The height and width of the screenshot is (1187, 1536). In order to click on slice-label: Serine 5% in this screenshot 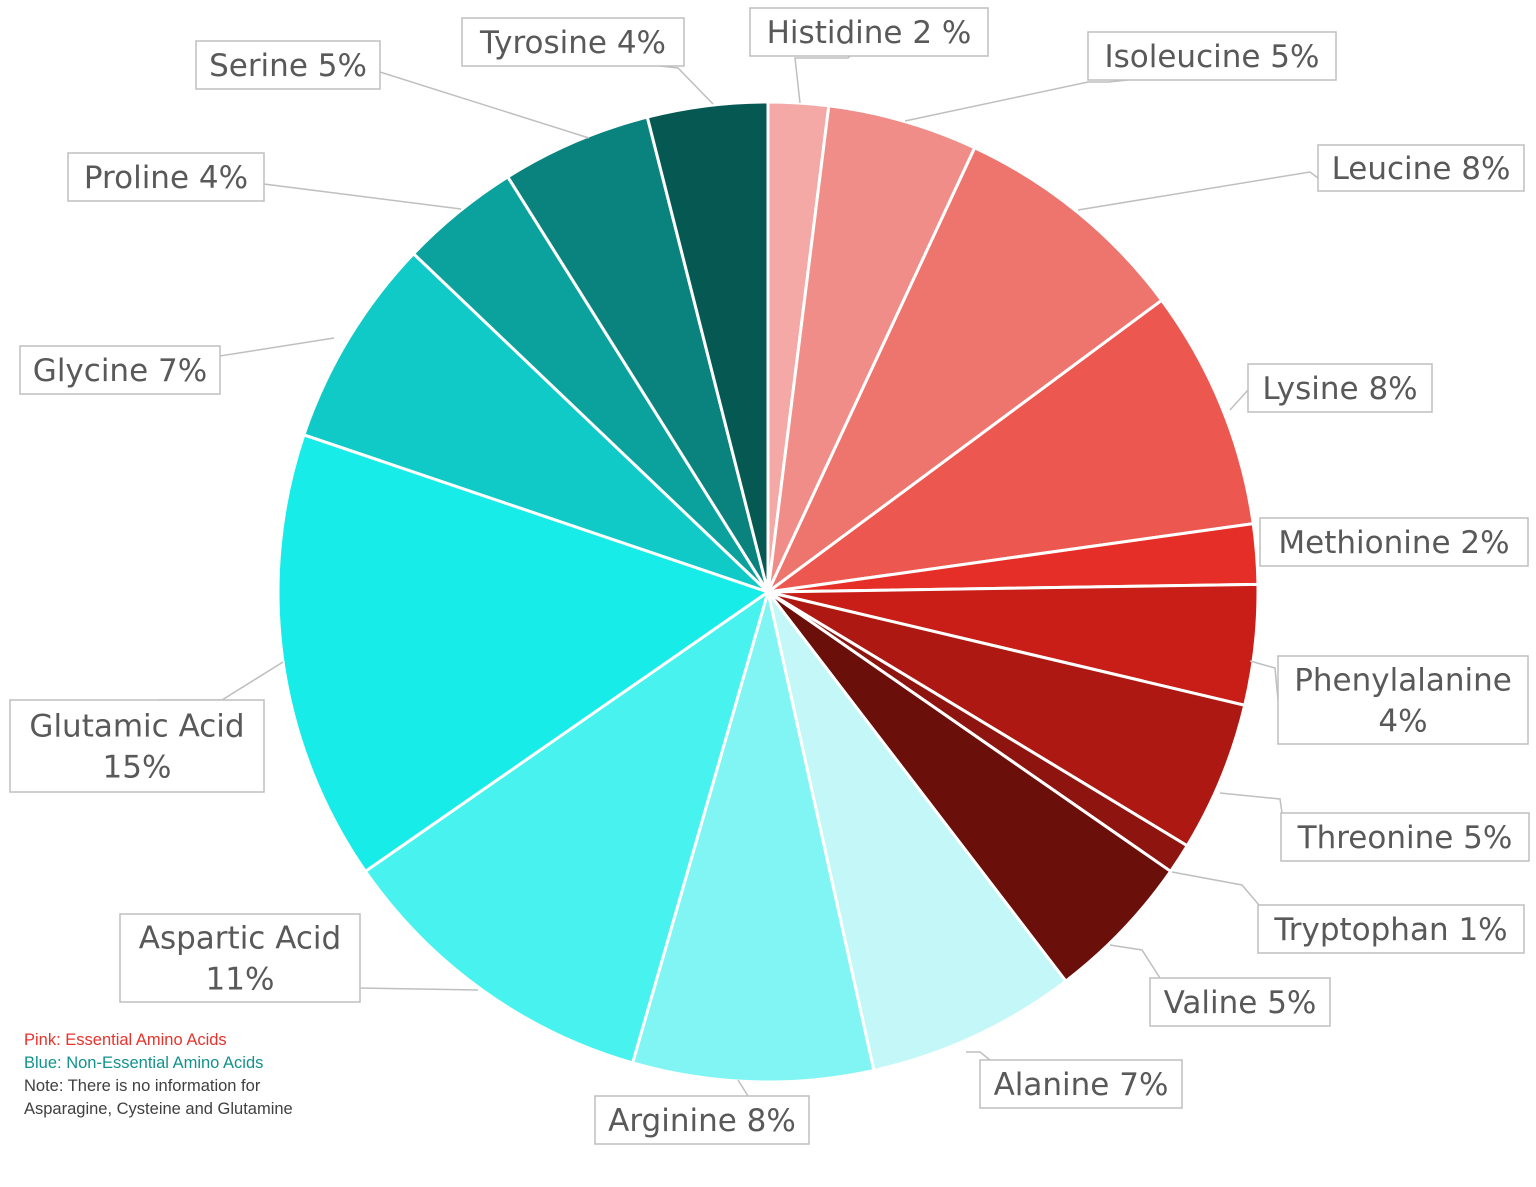, I will do `click(288, 65)`.